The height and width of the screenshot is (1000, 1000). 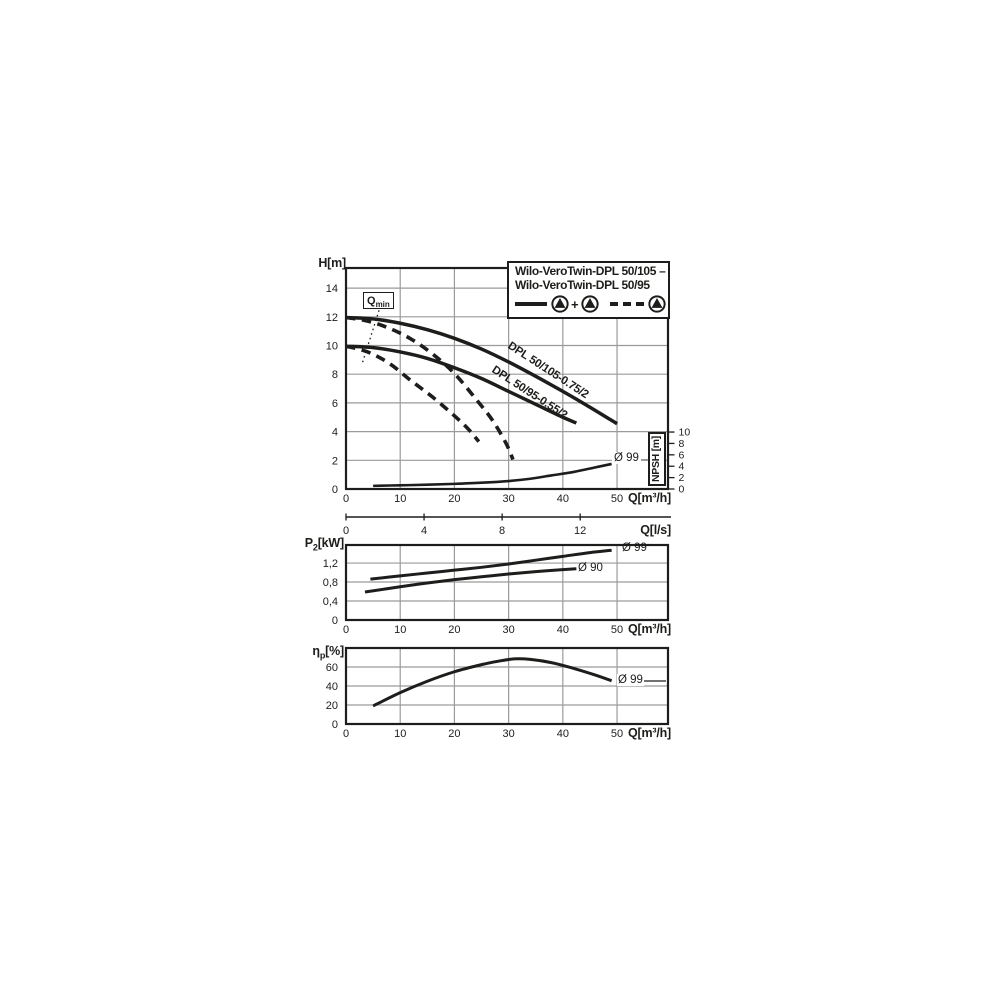 I want to click on lps-tick-label: 8, so click(x=502, y=531).